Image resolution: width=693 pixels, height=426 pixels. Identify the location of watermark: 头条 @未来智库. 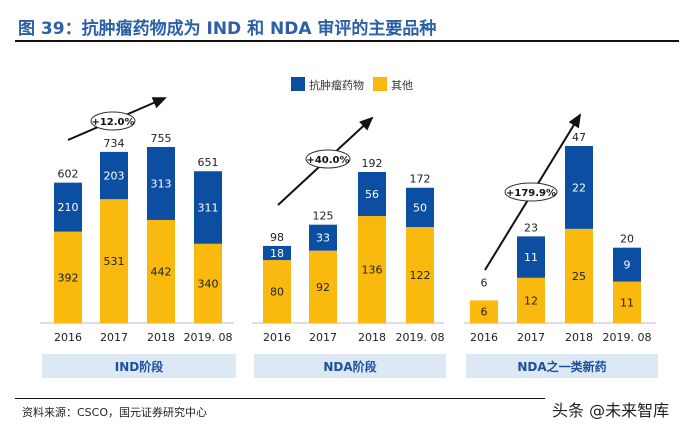
(611, 410).